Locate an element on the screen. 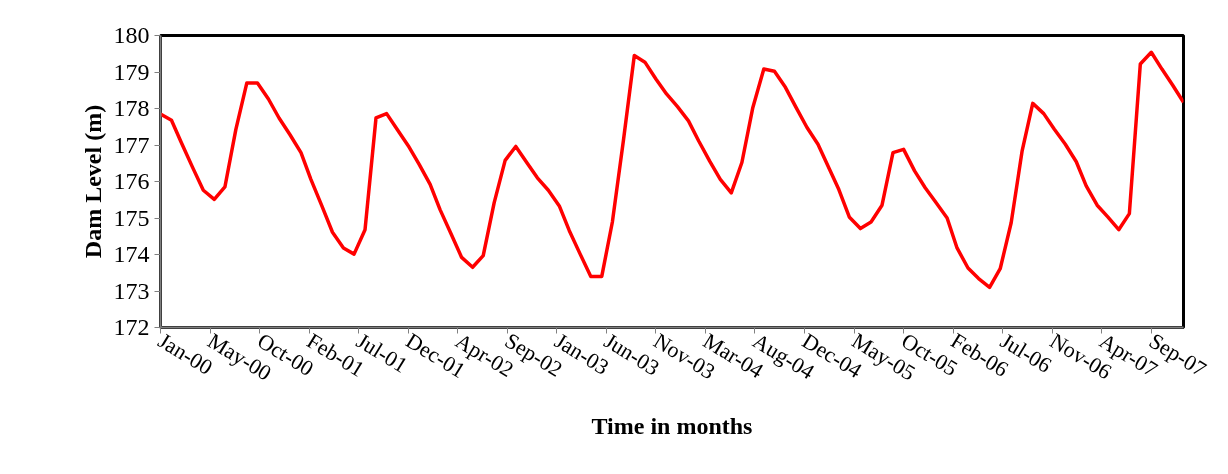 This screenshot has width=1228, height=474. y-tick-label: 173 is located at coordinates (131, 290).